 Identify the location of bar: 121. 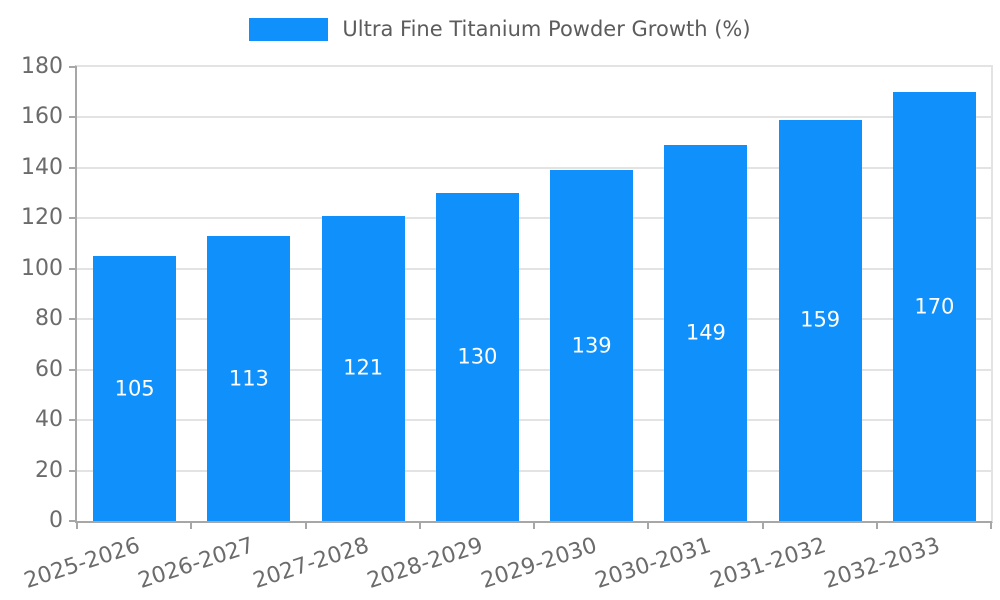
(363, 368).